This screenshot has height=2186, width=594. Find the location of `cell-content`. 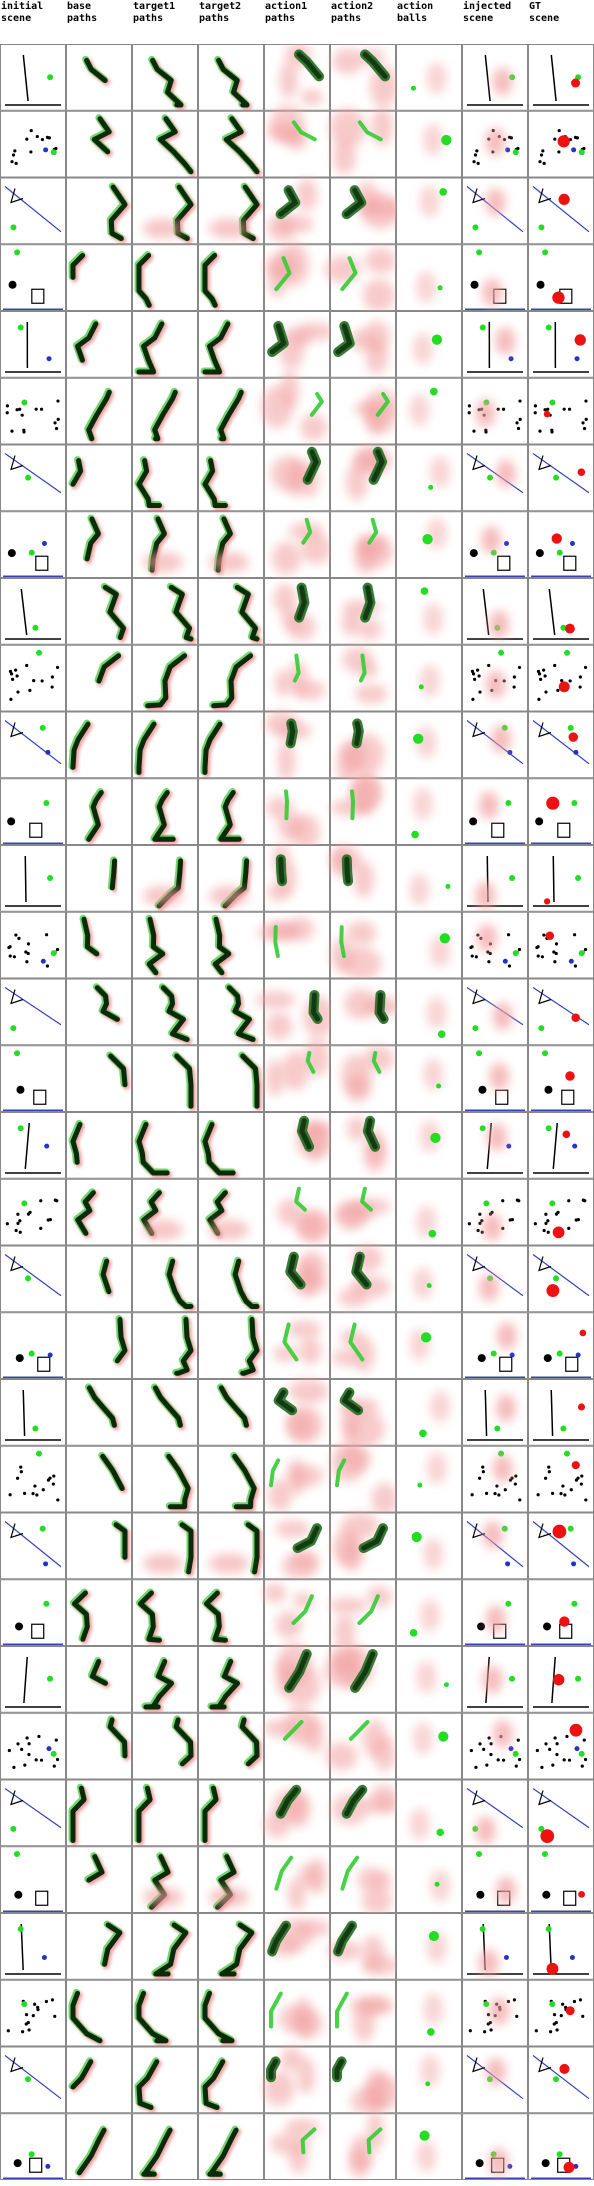

cell-content is located at coordinates (113, 875).